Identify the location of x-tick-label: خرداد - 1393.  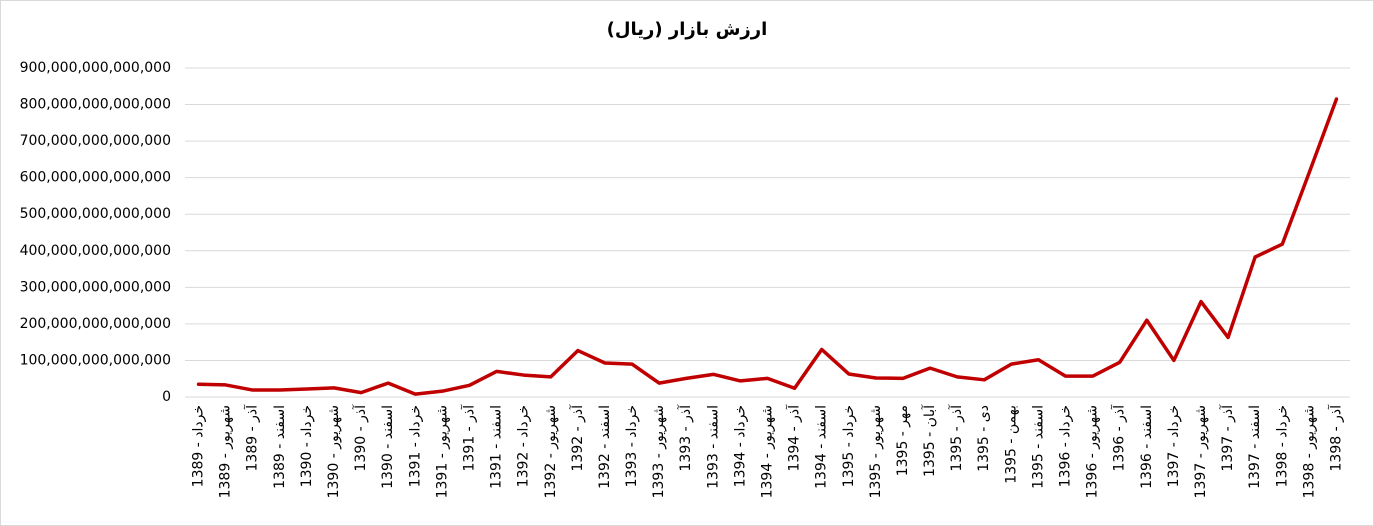
(632, 446).